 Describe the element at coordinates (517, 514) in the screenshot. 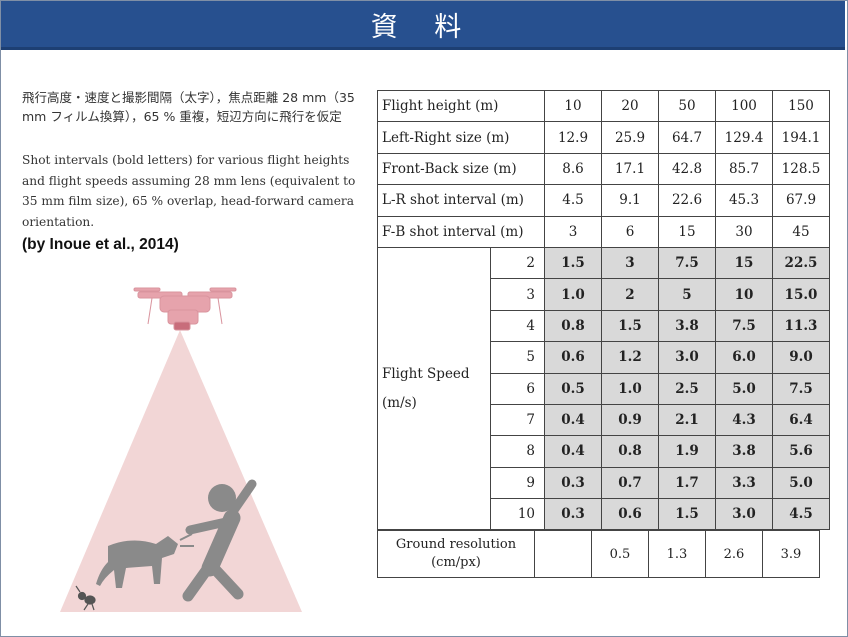

I see `speed-value: 10` at that location.